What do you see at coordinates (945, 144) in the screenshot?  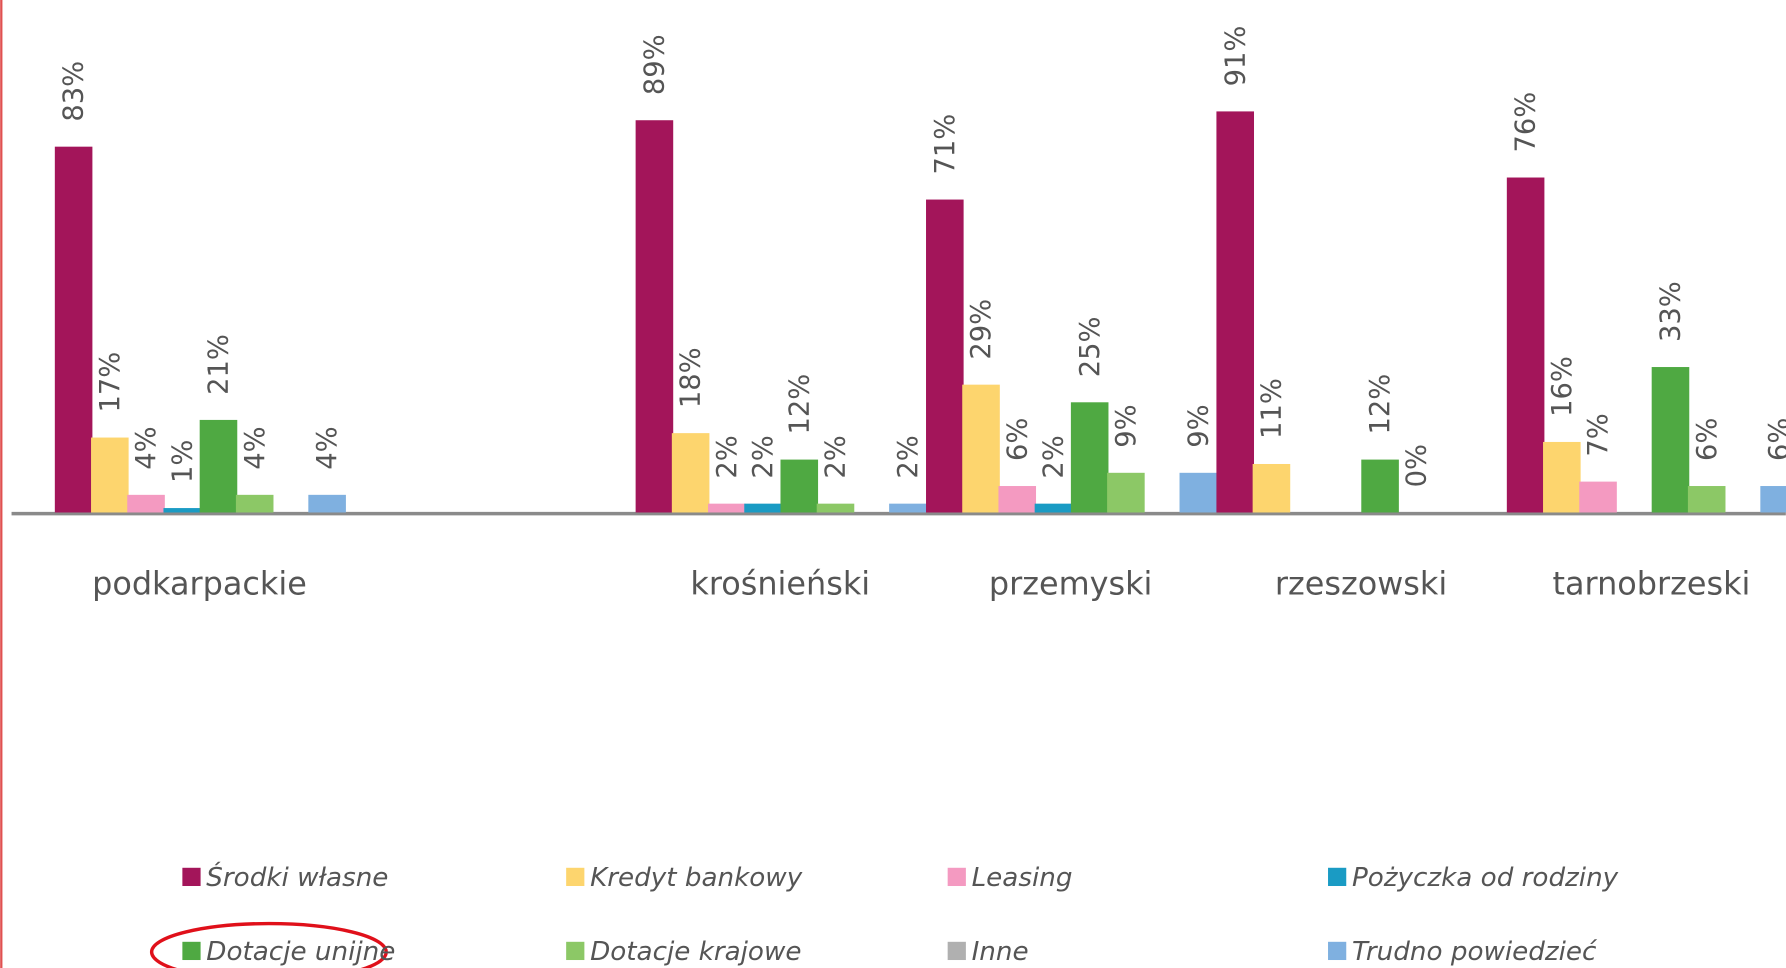 I see `data-label: 71%` at bounding box center [945, 144].